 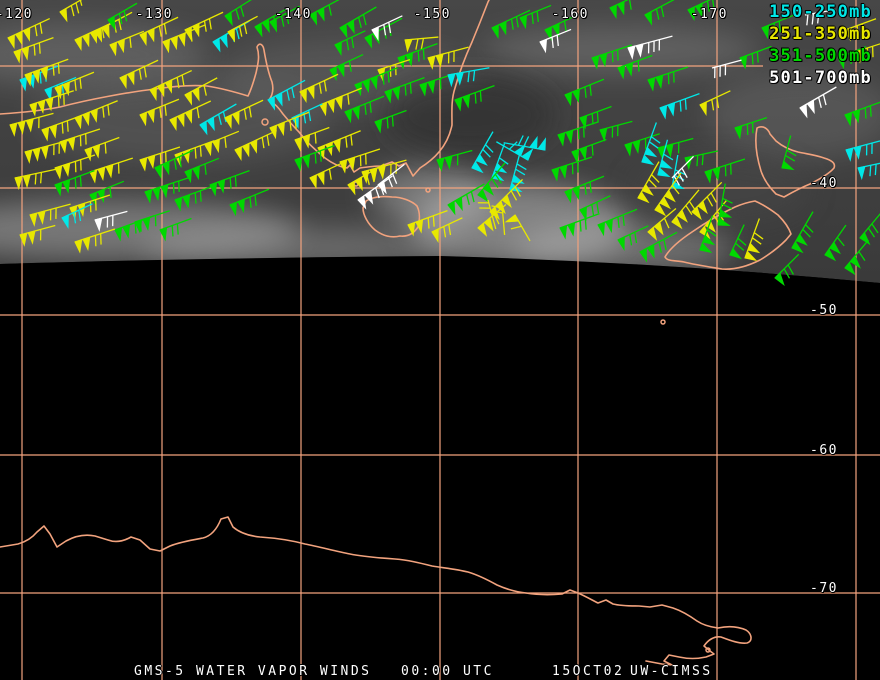 What do you see at coordinates (824, 588) in the screenshot?
I see `lat-label: -70` at bounding box center [824, 588].